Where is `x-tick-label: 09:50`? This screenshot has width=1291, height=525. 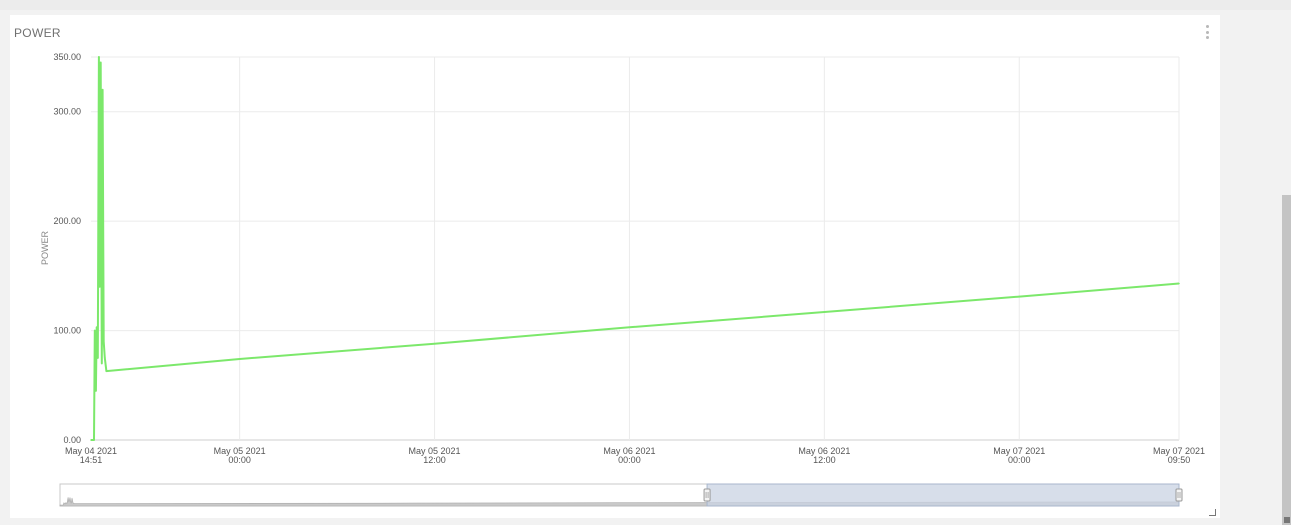
x-tick-label: 09:50 is located at coordinates (1179, 460).